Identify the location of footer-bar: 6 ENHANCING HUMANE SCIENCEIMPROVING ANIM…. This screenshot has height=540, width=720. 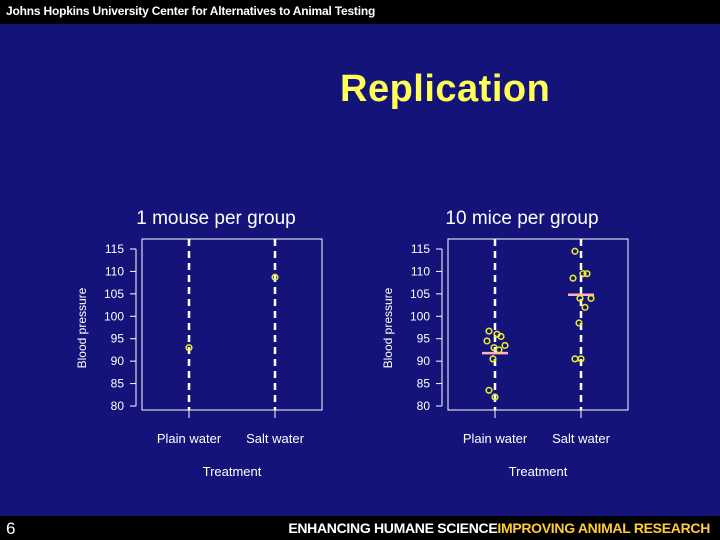
(360, 528).